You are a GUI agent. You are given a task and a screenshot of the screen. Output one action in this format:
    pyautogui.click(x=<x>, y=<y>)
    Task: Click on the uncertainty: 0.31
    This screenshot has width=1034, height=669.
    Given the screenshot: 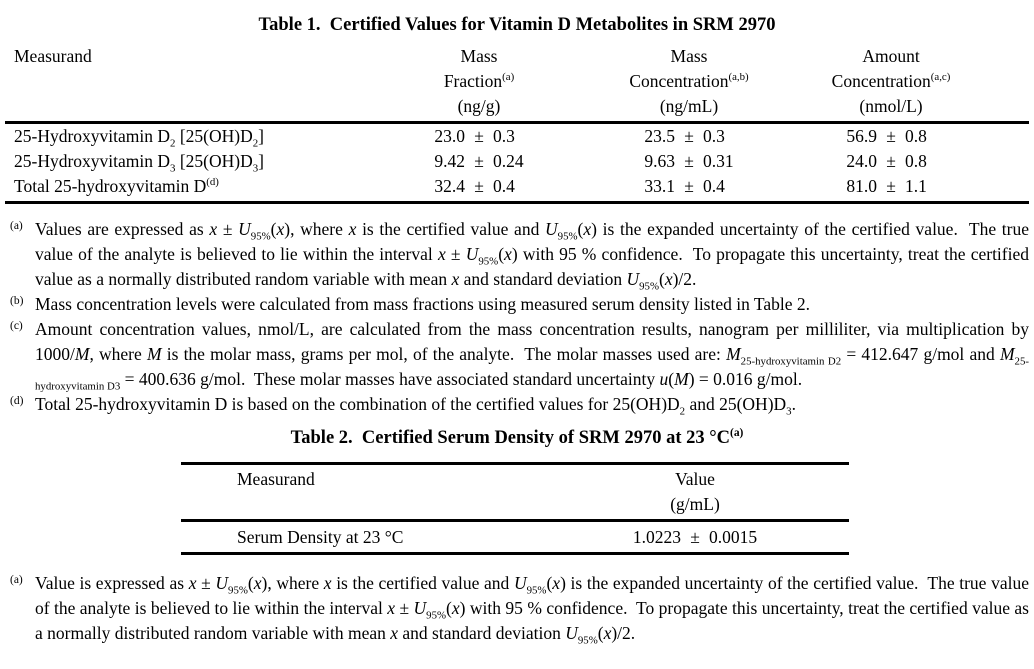 What is the action you would take?
    pyautogui.click(x=718, y=161)
    